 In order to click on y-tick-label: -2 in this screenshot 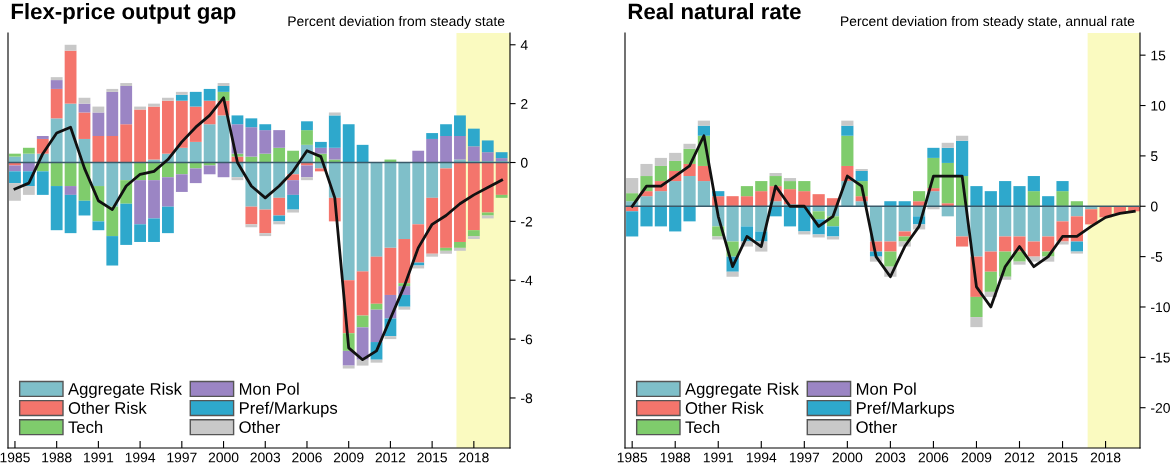, I will do `click(527, 221)`.